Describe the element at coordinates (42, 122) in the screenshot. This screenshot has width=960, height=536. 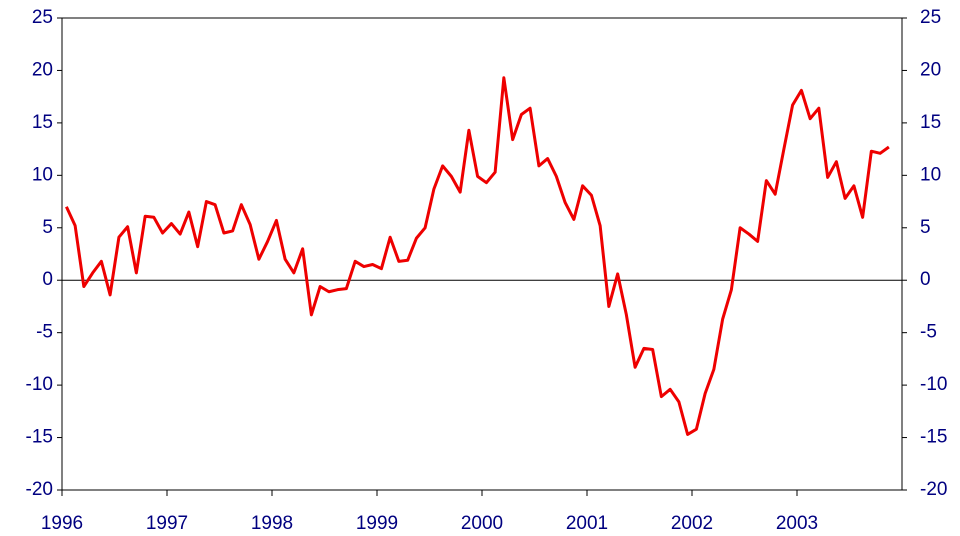
I see `y-tick-label: 15` at that location.